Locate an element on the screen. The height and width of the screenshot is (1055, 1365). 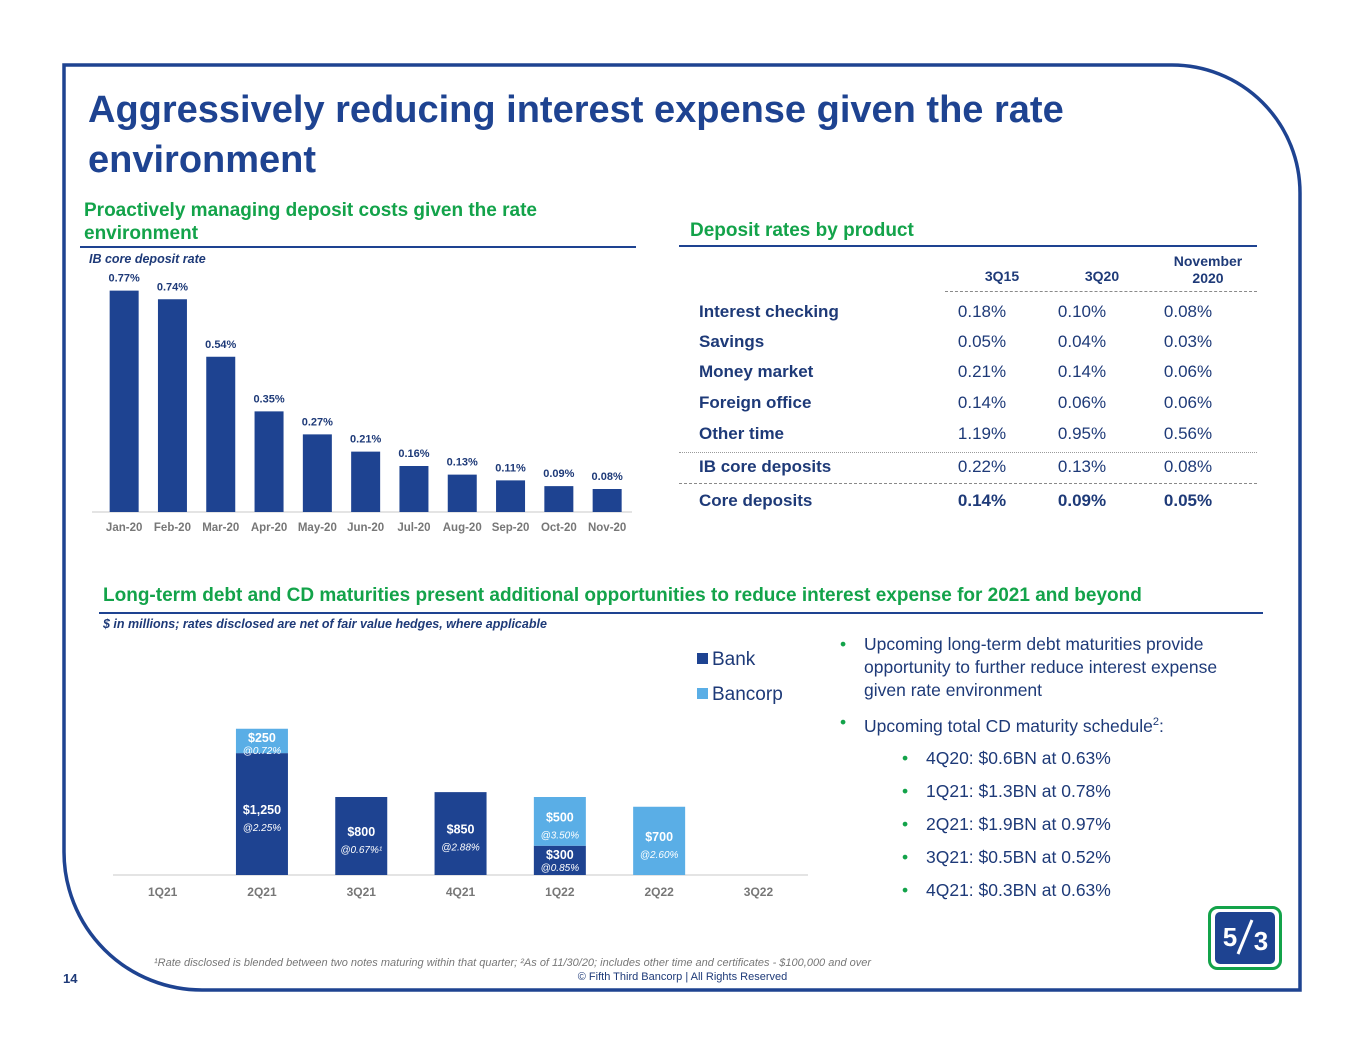
rate-label: @2.88% is located at coordinates (460, 848).